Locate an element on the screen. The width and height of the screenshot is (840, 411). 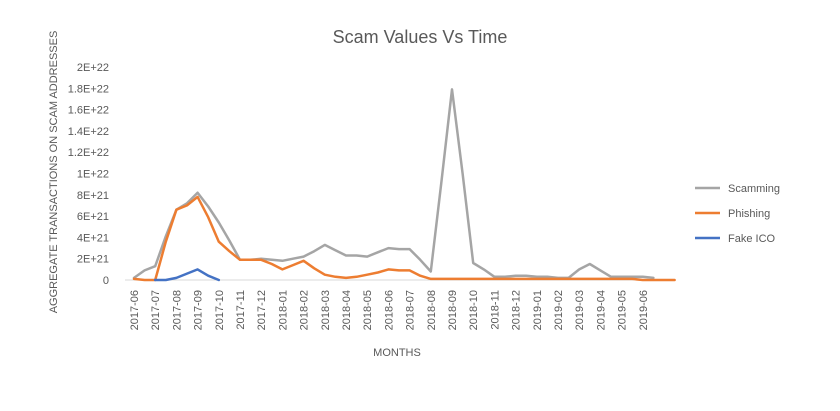
x-tick-label: 2018-10 is located at coordinates (474, 310).